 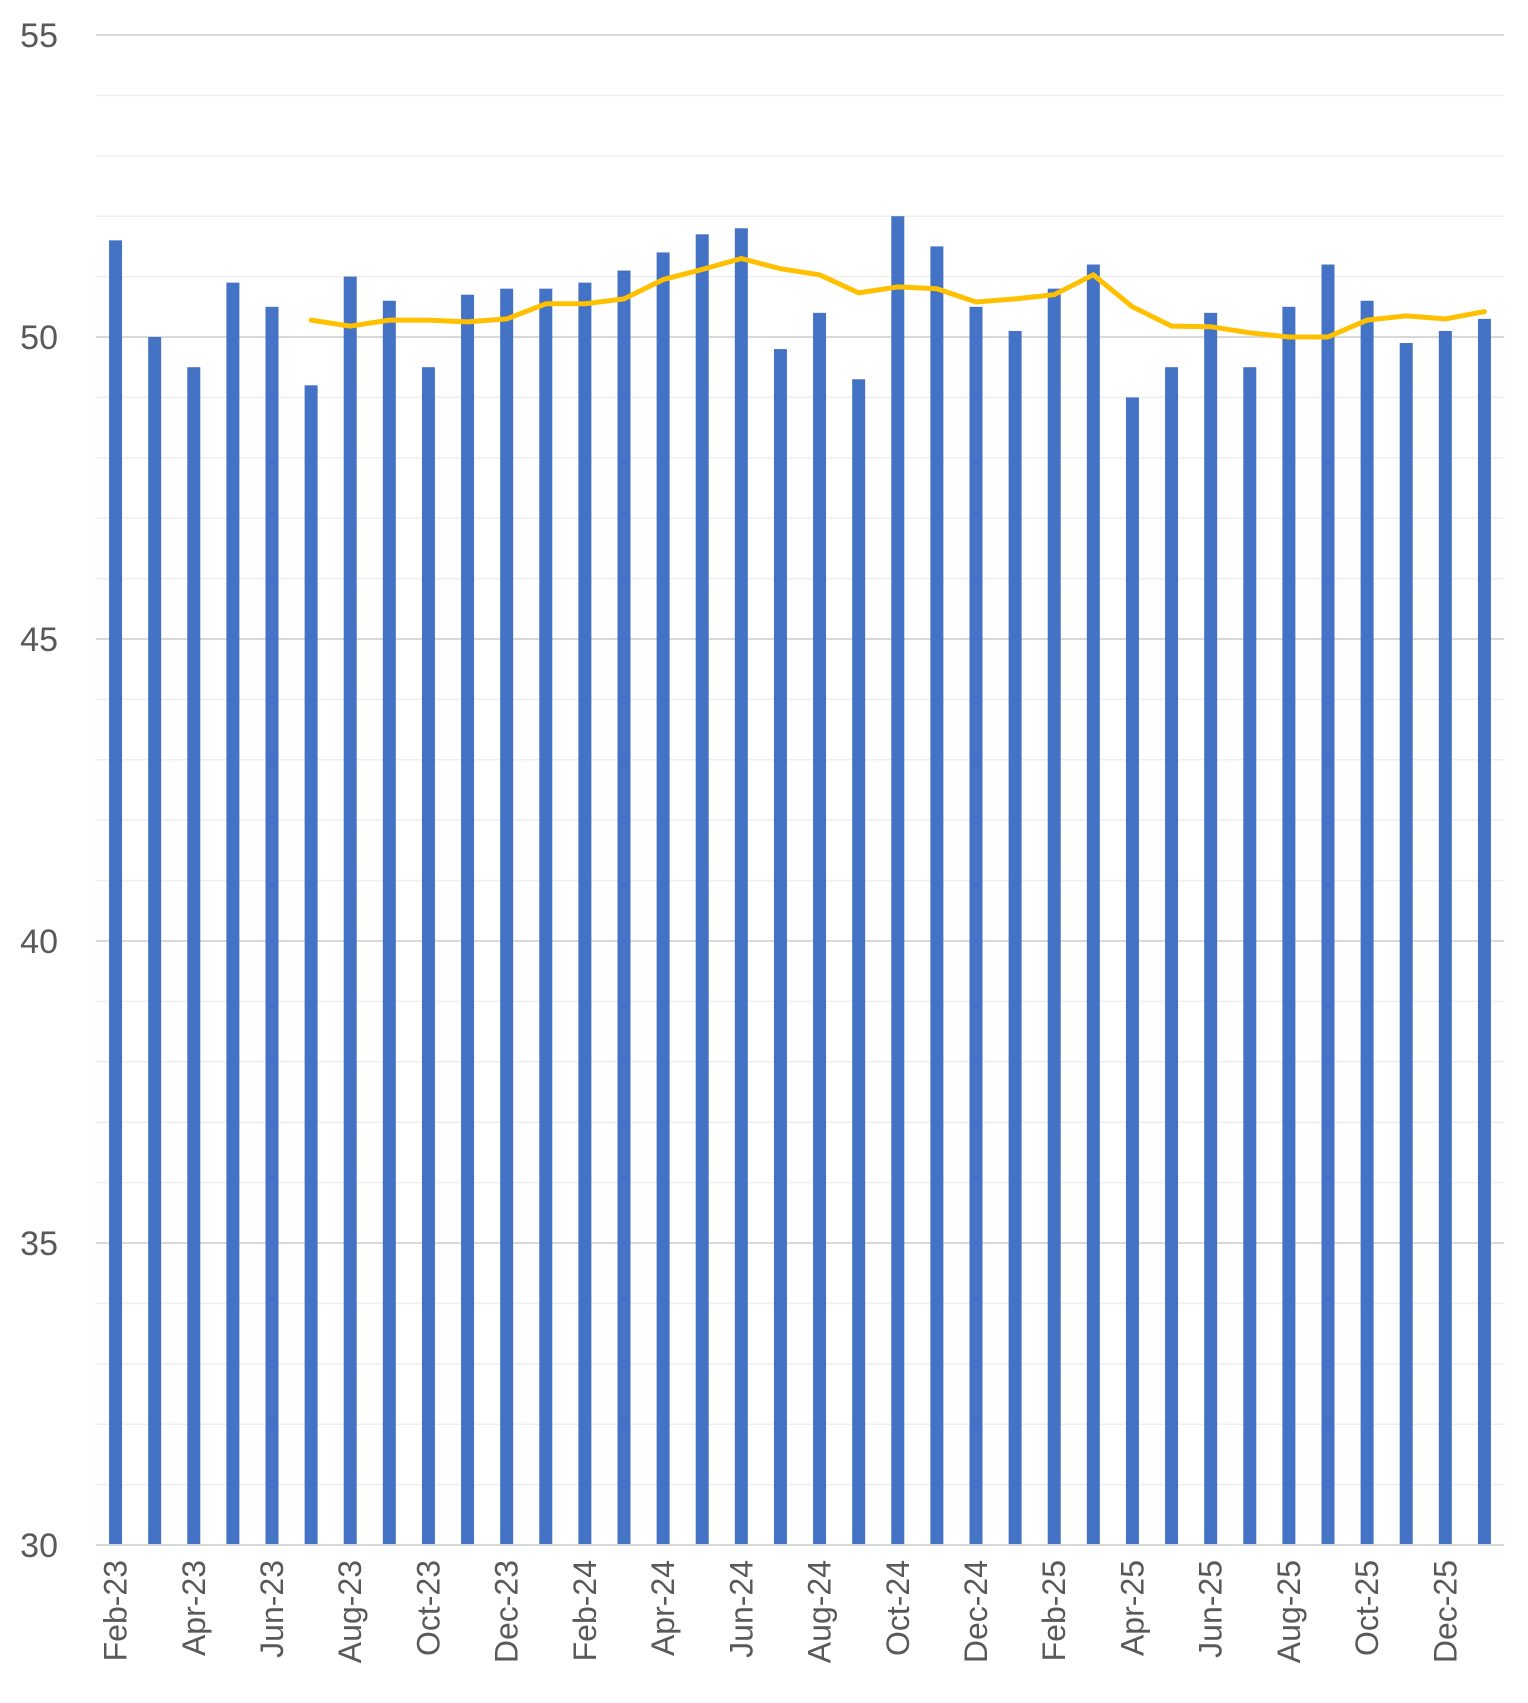 I want to click on trend-line, so click(x=897, y=298).